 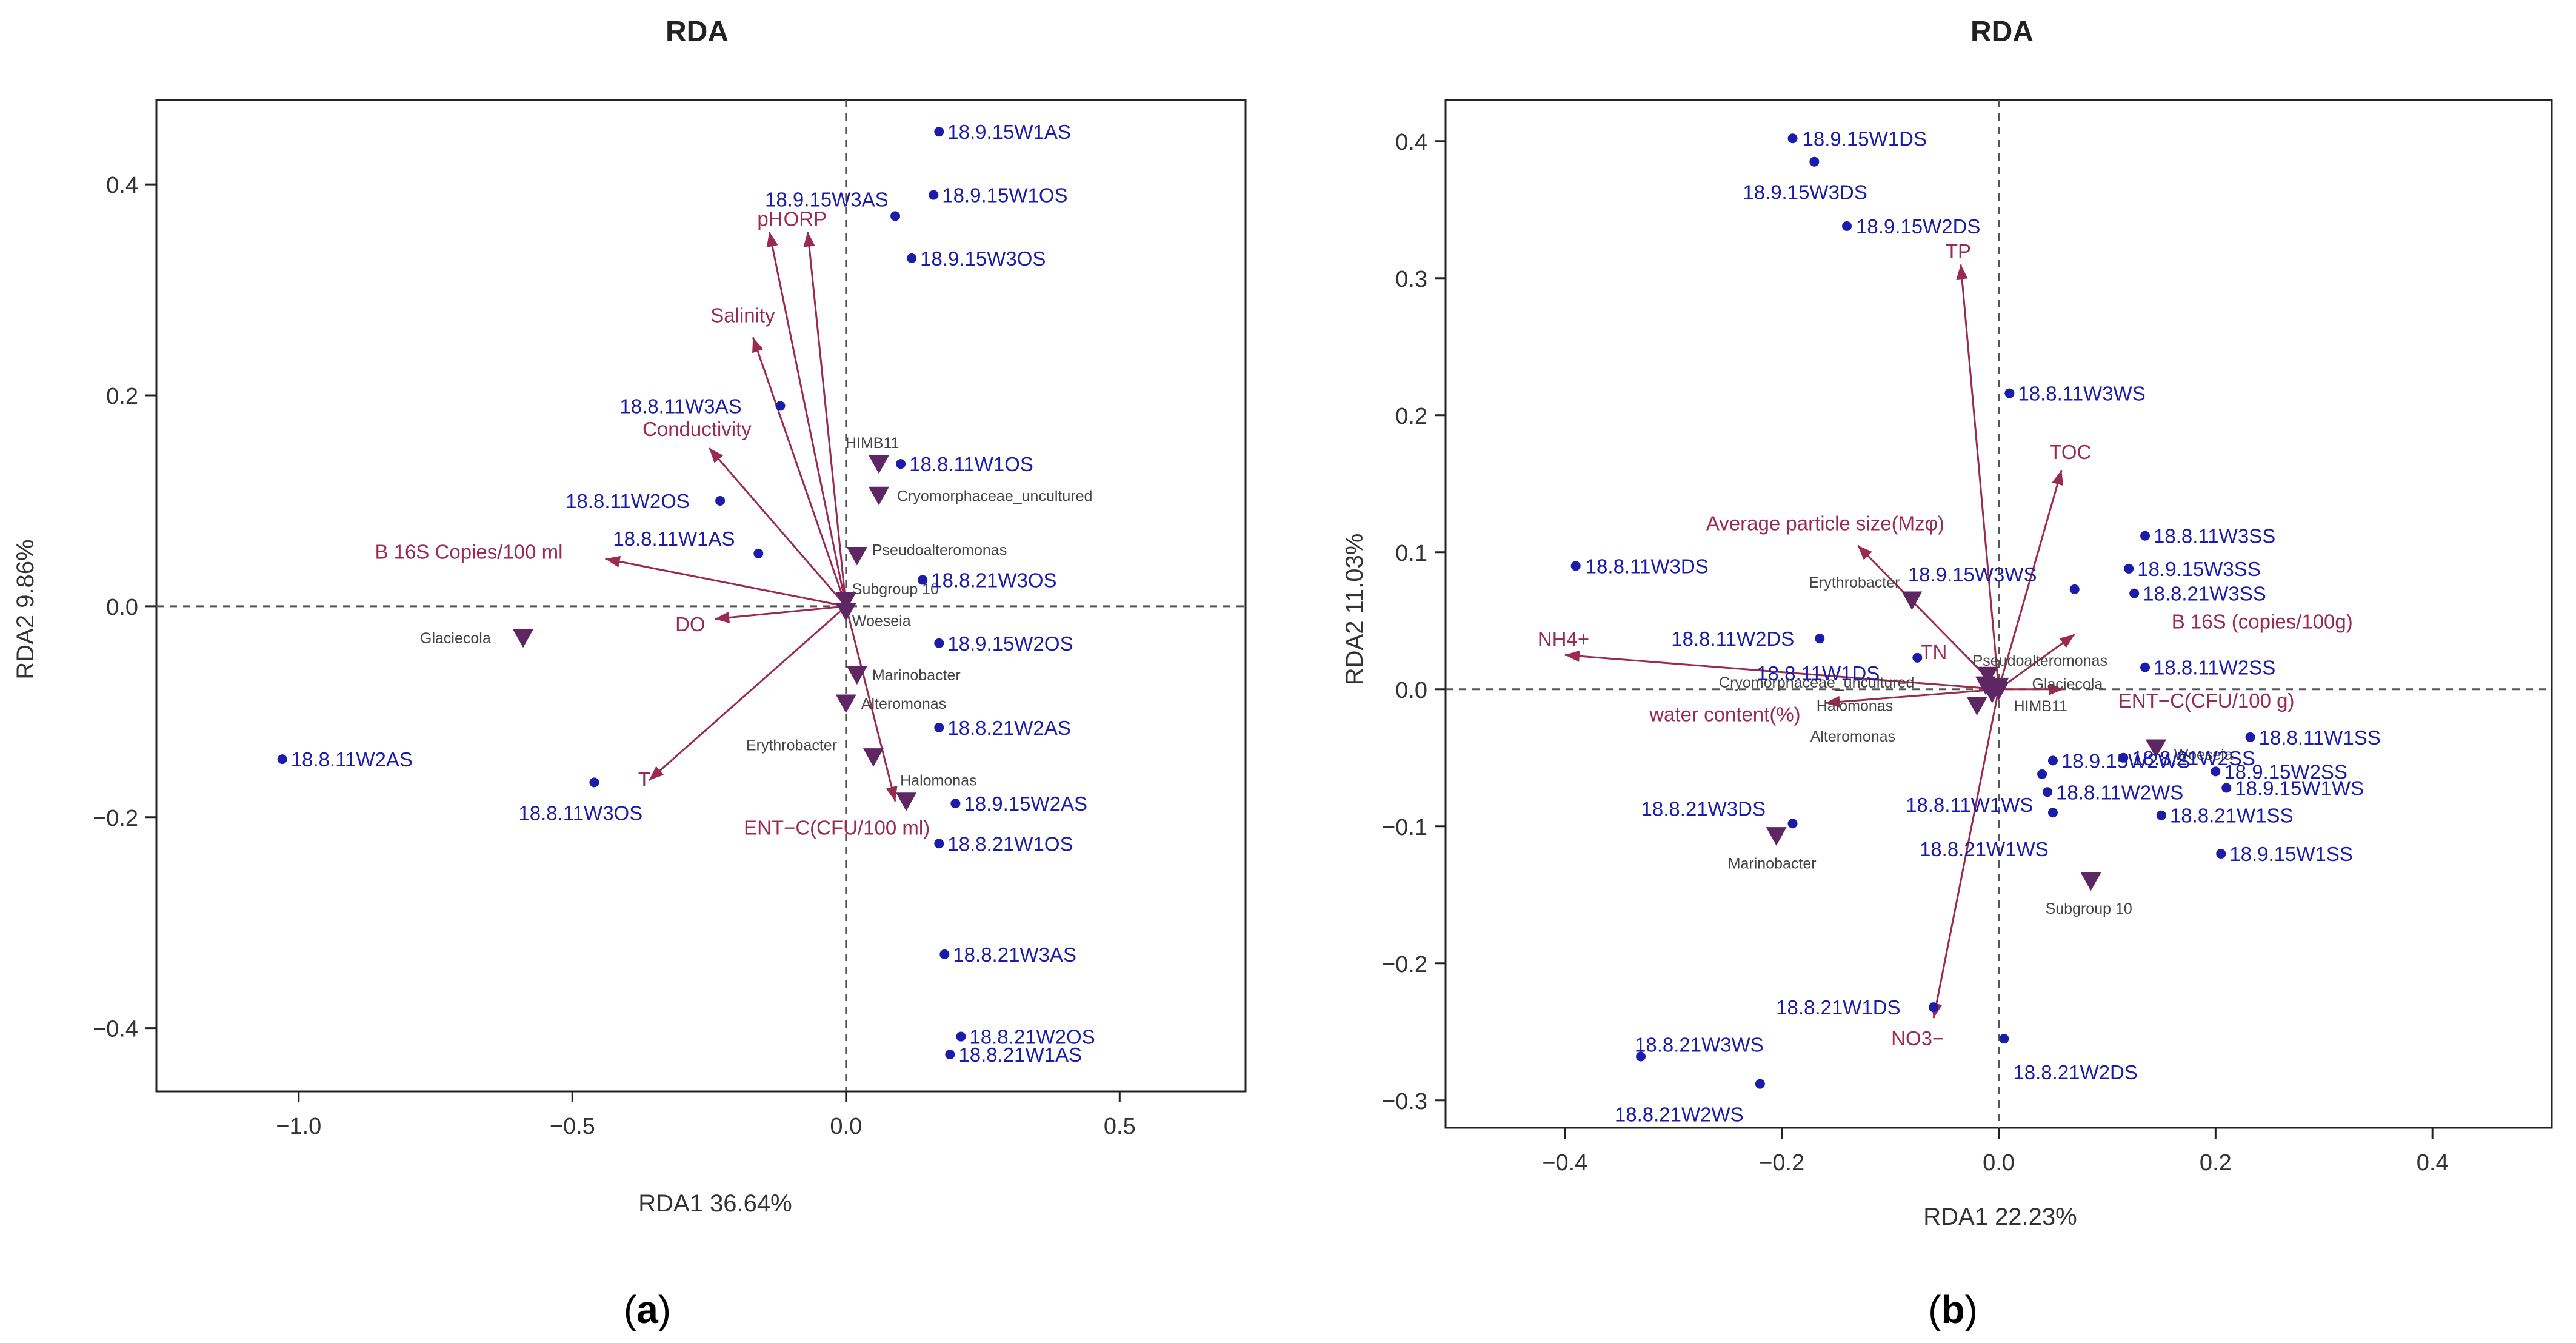 I want to click on panel-a-caption: (a), so click(x=648, y=1309).